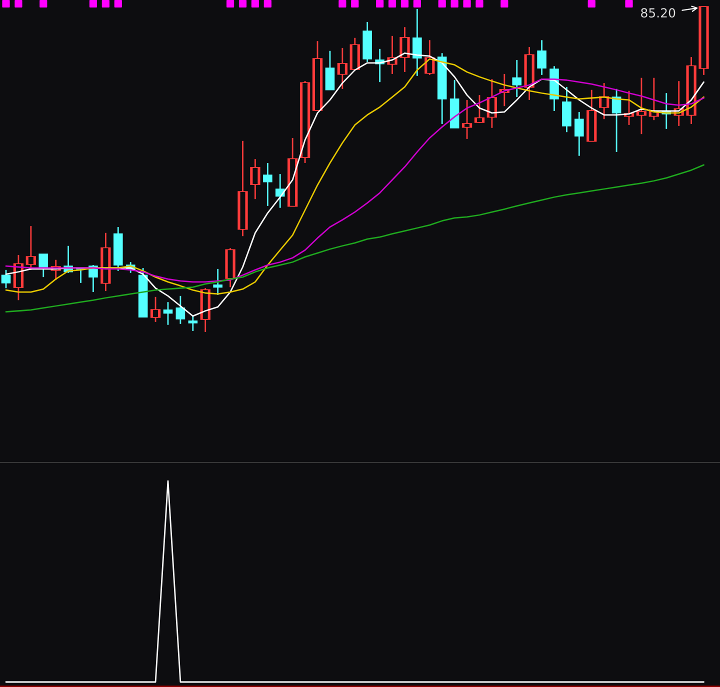 The image size is (720, 687). What do you see at coordinates (658, 13) in the screenshot?
I see `annotation: 85.20` at bounding box center [658, 13].